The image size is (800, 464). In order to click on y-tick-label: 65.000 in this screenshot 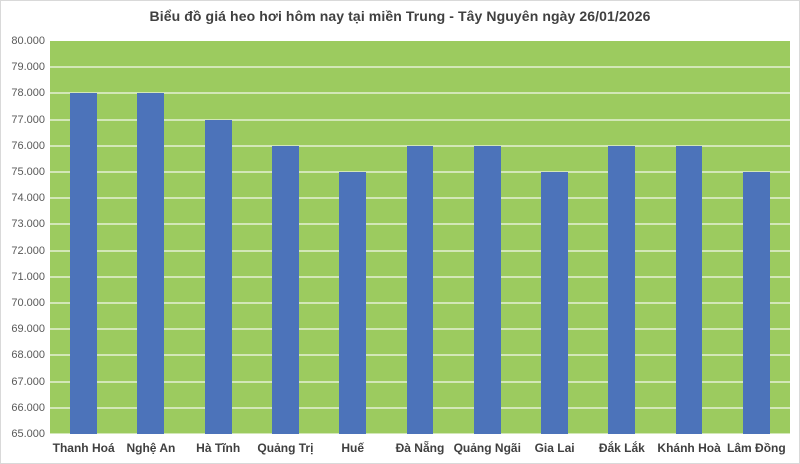, I will do `click(28, 434)`.